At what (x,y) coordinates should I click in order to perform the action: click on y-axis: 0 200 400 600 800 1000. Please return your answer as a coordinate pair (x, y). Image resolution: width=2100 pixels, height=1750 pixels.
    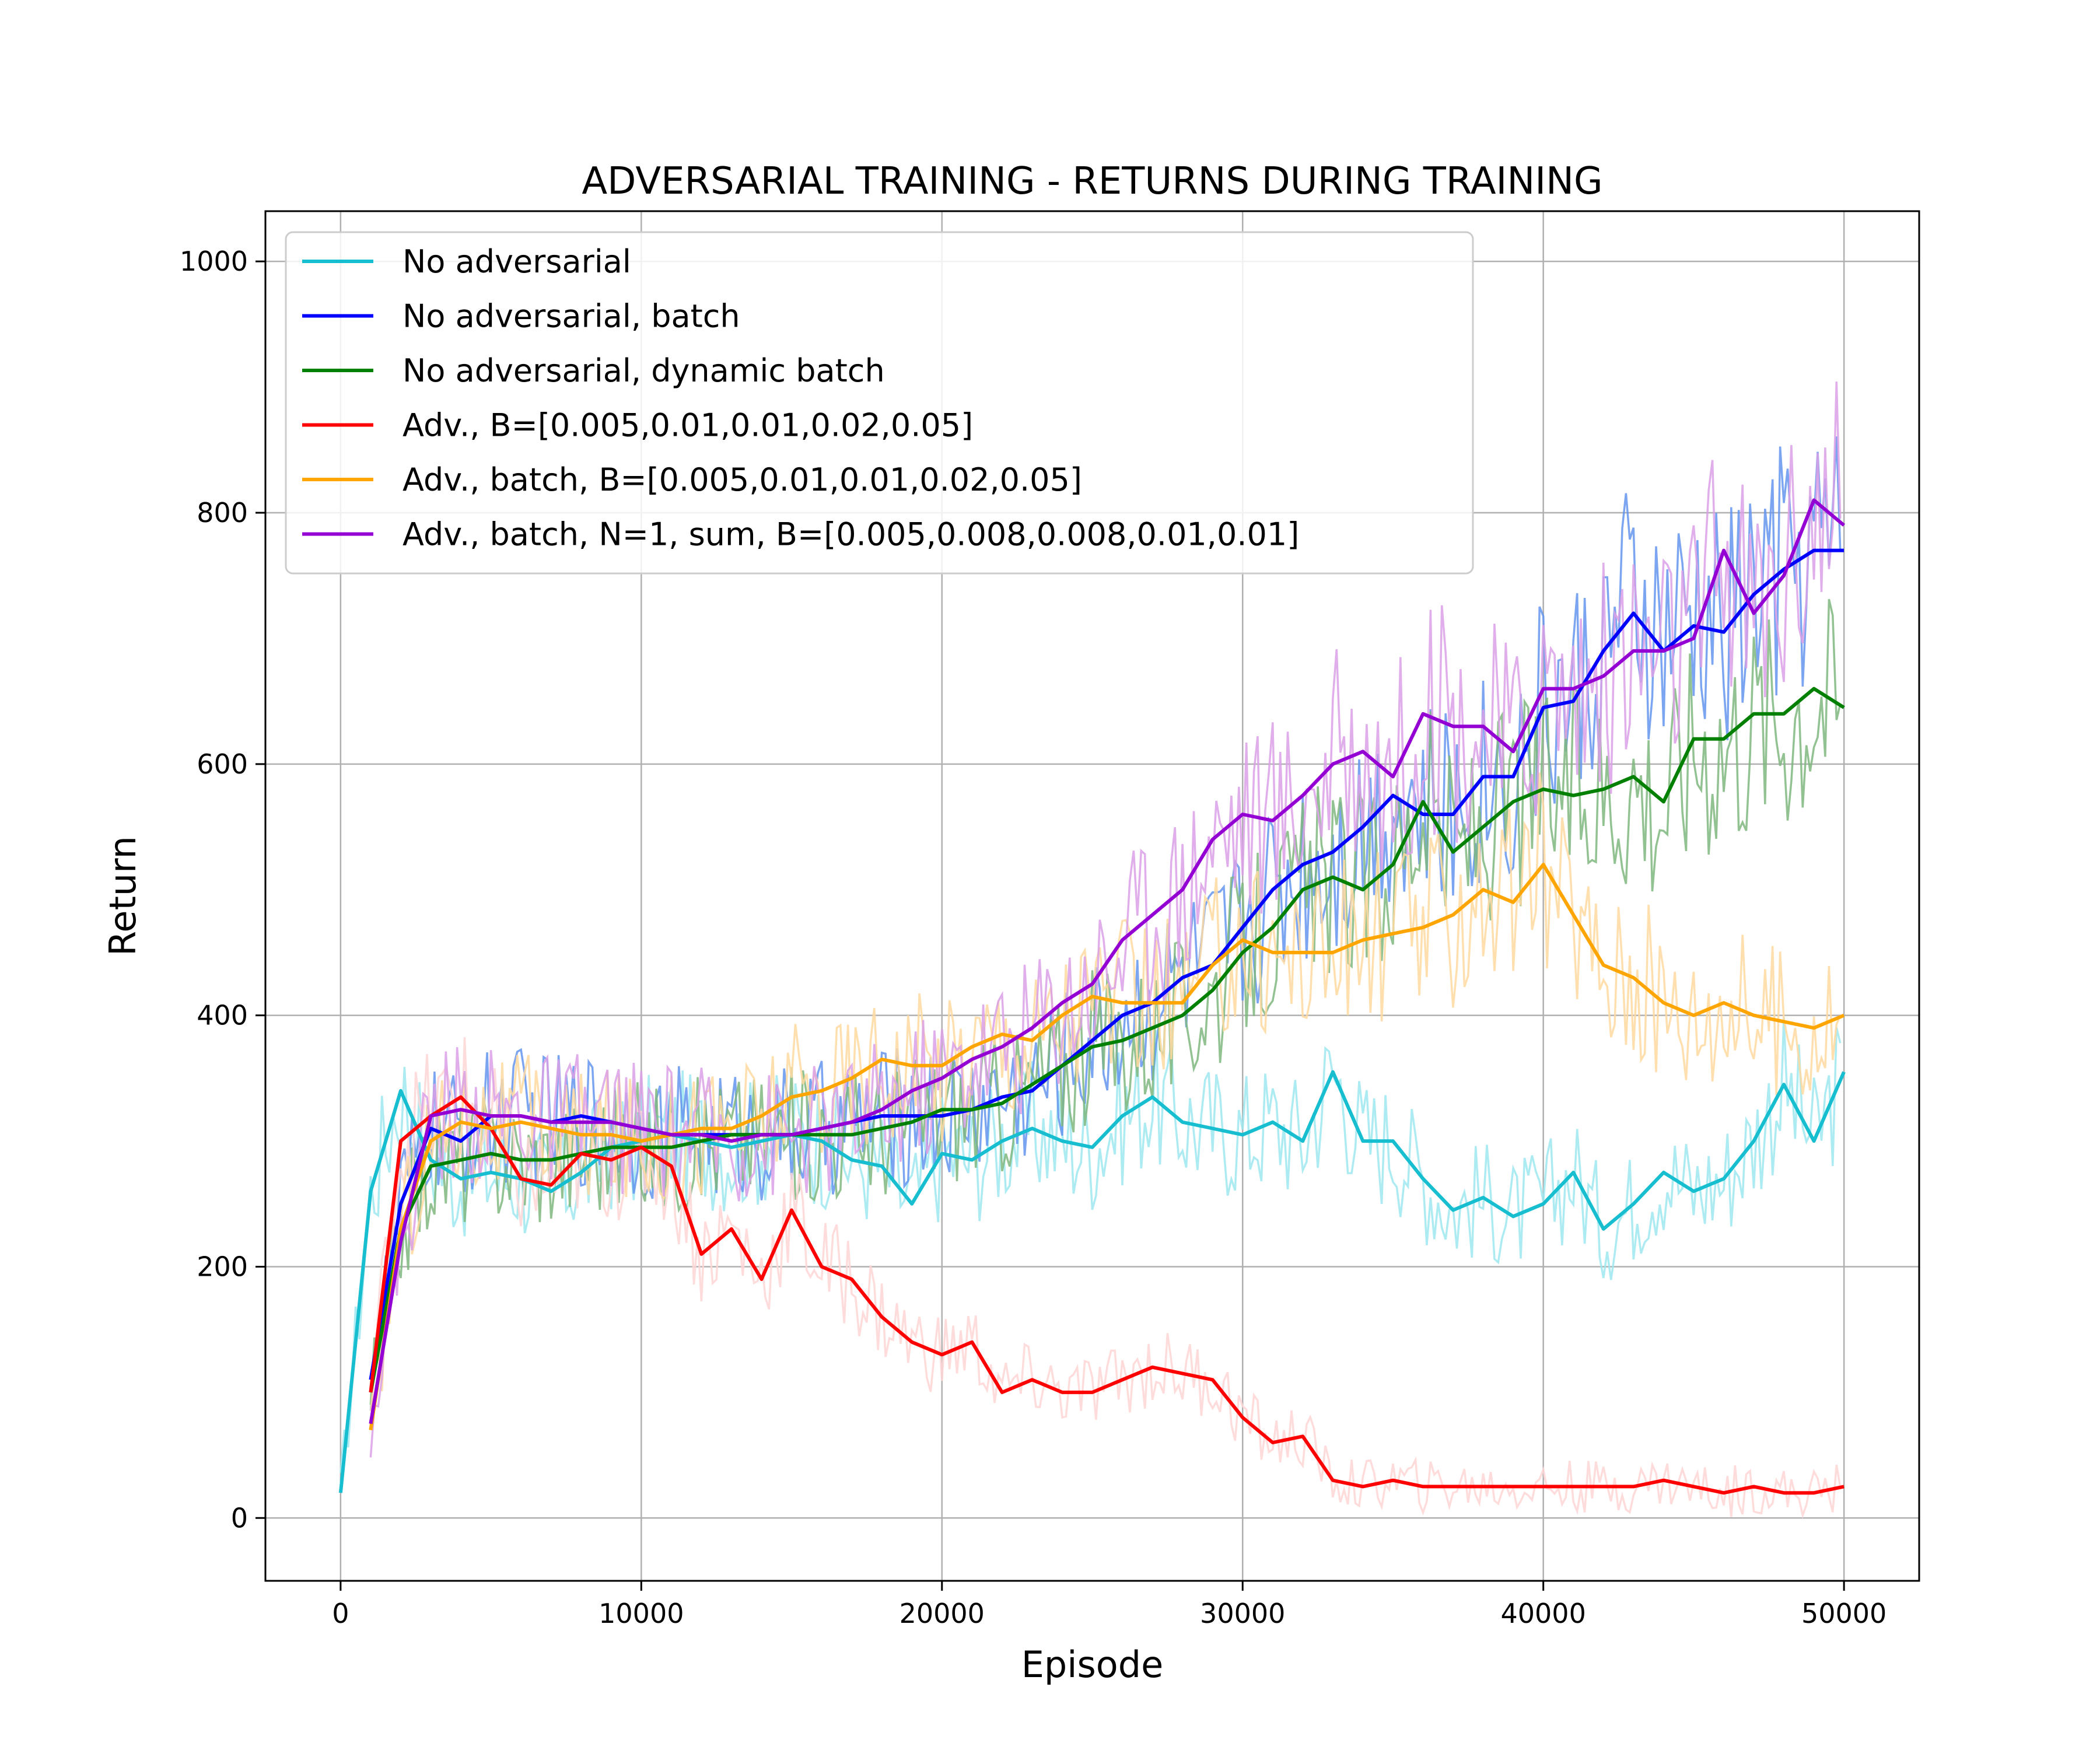
    Looking at the image, I should click on (222, 890).